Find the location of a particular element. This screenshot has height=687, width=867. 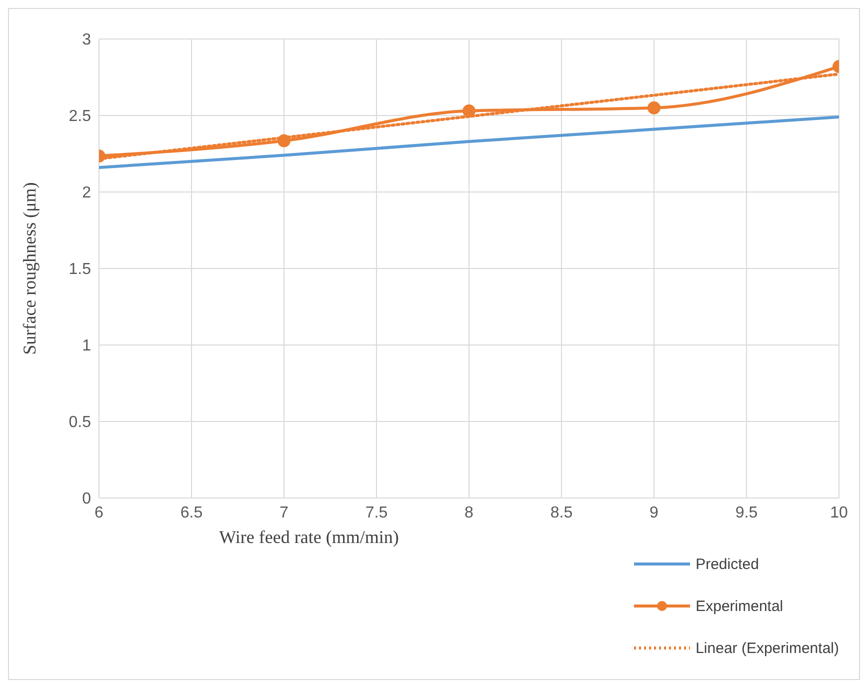

x-tick-label: 7 is located at coordinates (284, 513).